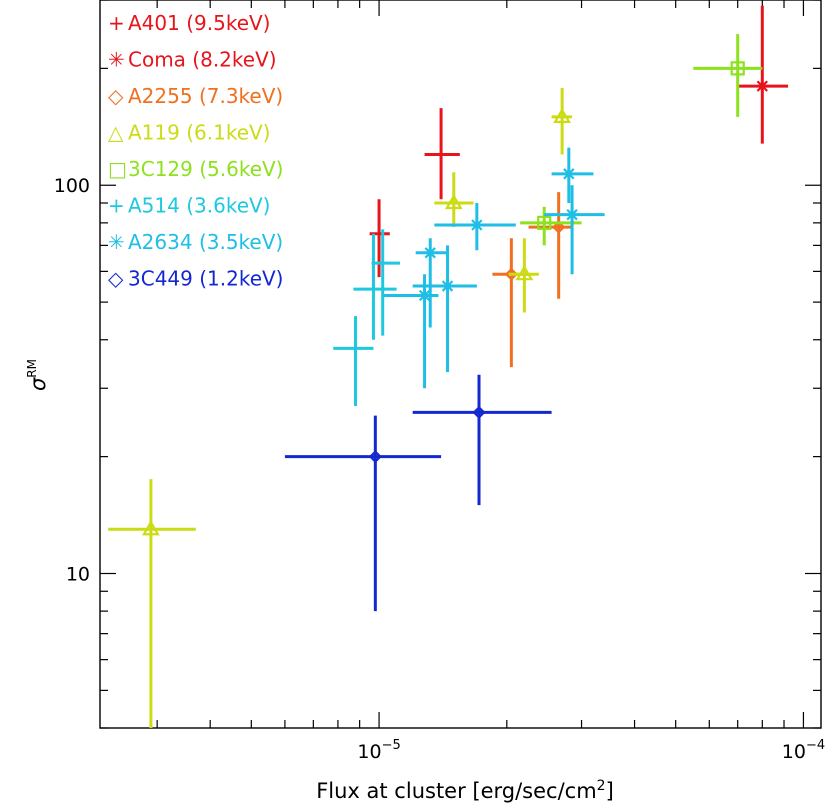 This screenshot has width=830, height=807. Describe the element at coordinates (117, 169) in the screenshot. I see `legend-symbol: □` at that location.